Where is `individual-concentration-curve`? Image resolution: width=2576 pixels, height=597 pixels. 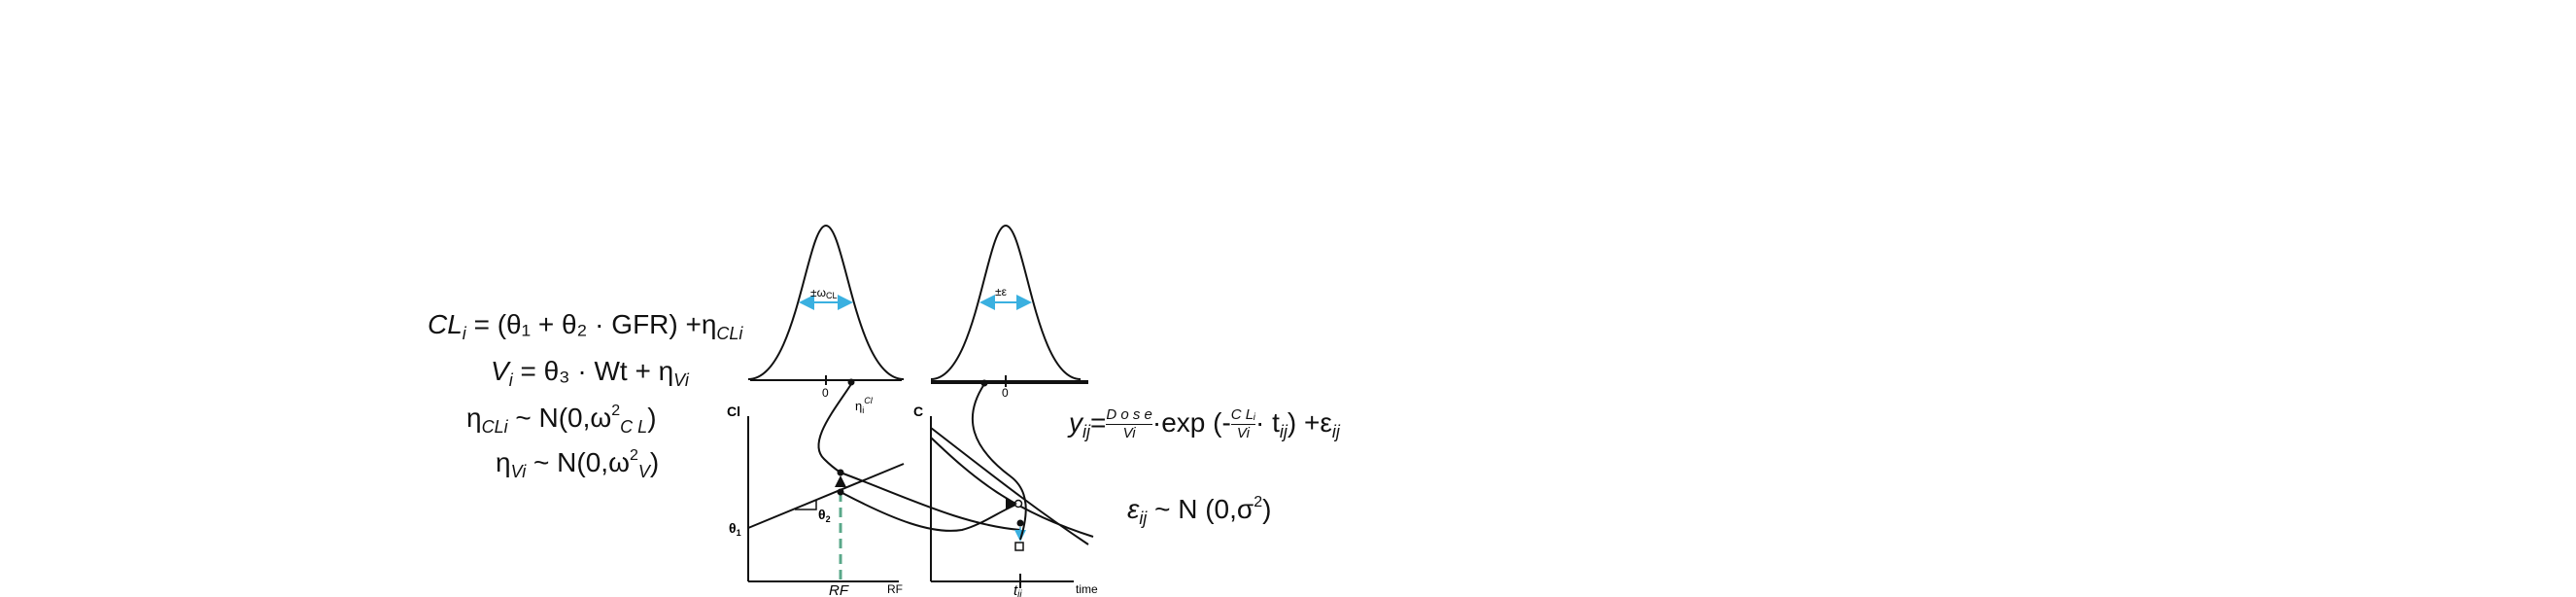 individual-concentration-curve is located at coordinates (1012, 488).